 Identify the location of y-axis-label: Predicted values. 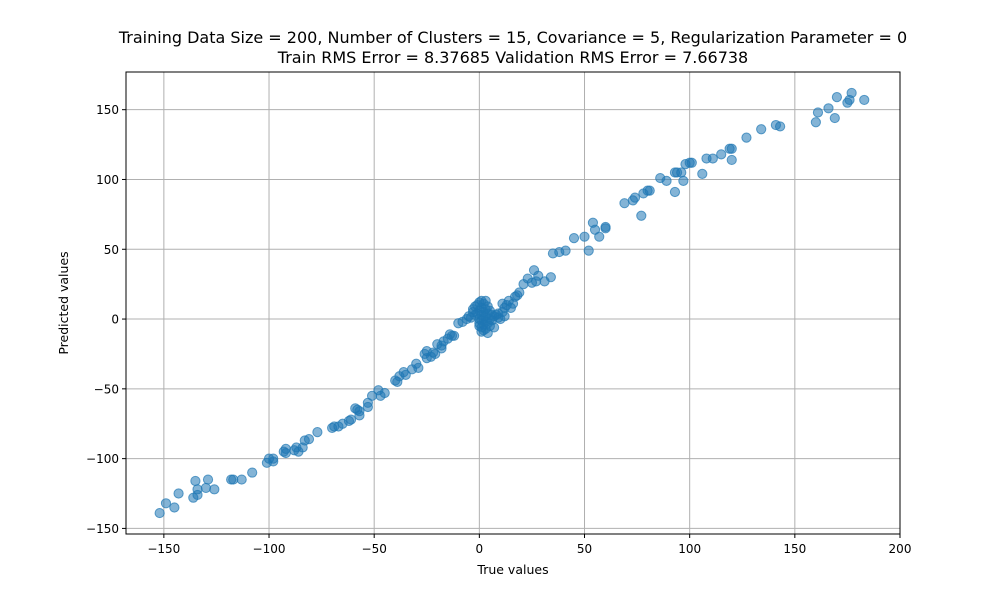
(63, 302).